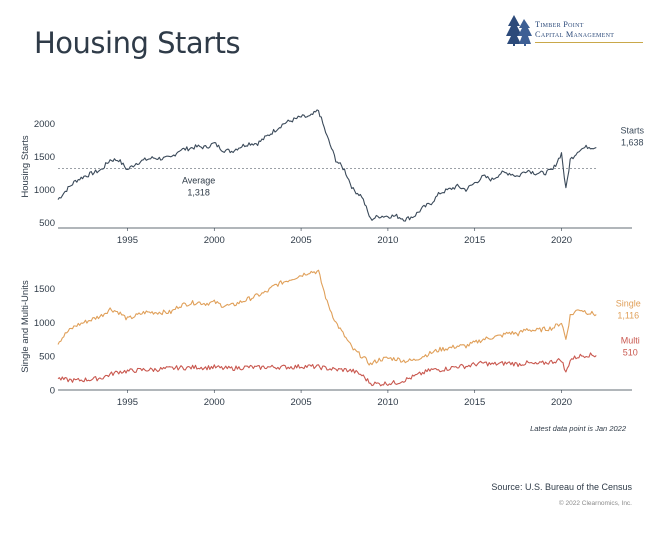  Describe the element at coordinates (575, 34) in the screenshot. I see `logo-line-2: Capital Management` at that location.